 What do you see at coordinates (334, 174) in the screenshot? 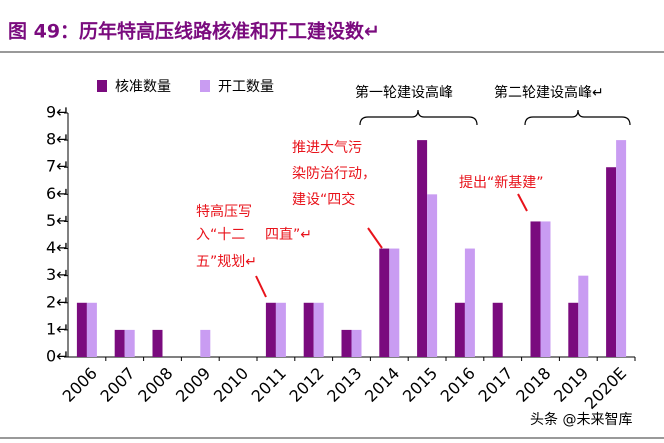
I see `annotation: 染防治行动，` at bounding box center [334, 174].